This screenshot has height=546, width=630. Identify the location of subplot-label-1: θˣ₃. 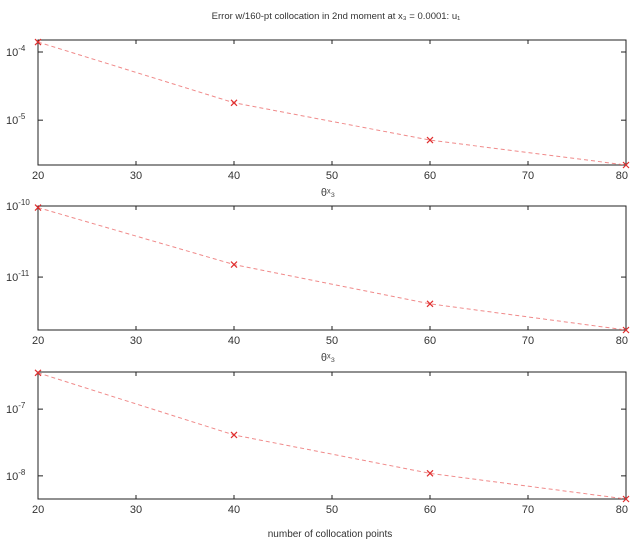
(328, 193).